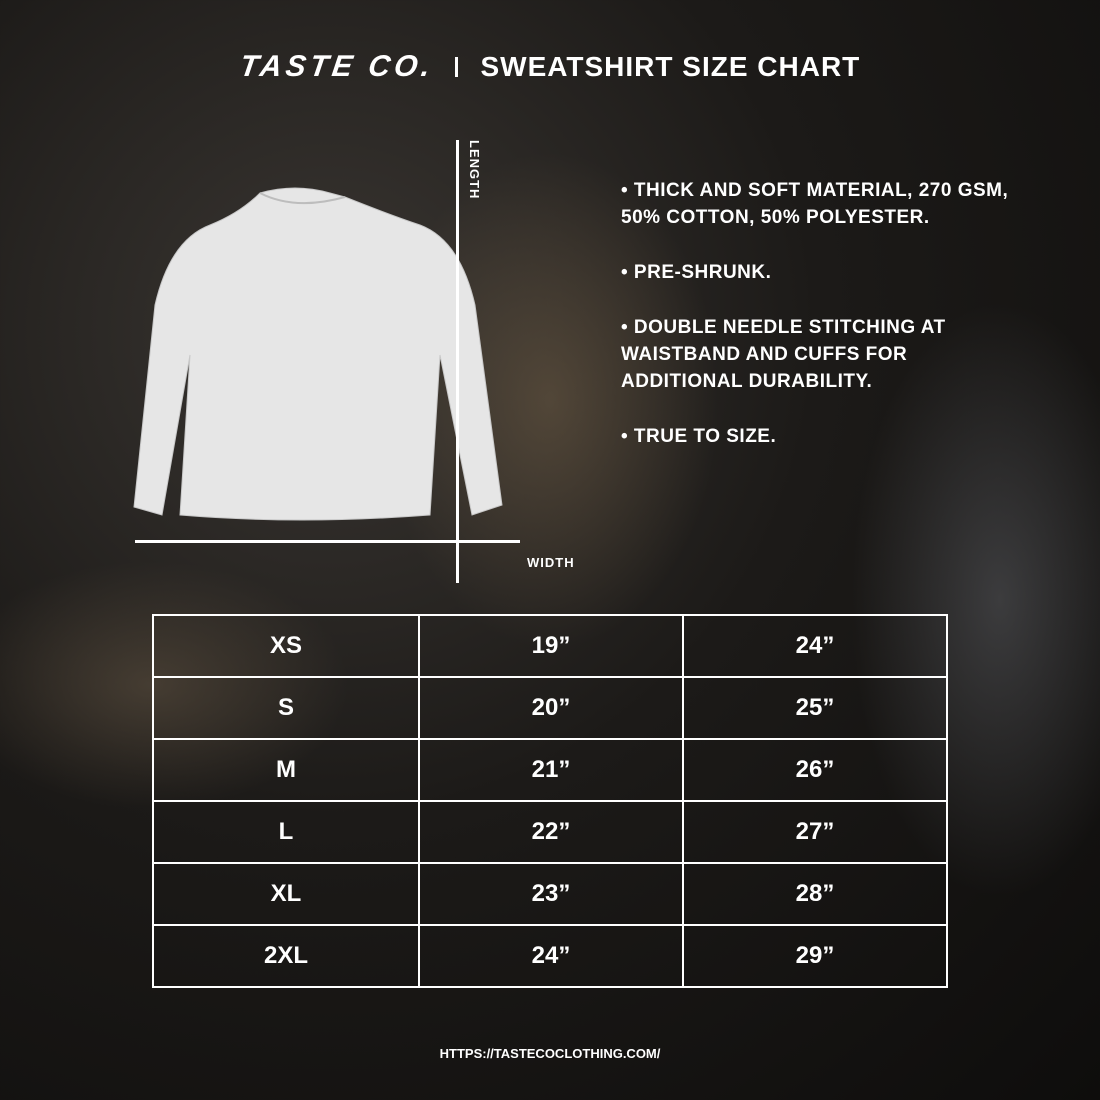  Describe the element at coordinates (815, 708) in the screenshot. I see `length-cell: 25”` at that location.